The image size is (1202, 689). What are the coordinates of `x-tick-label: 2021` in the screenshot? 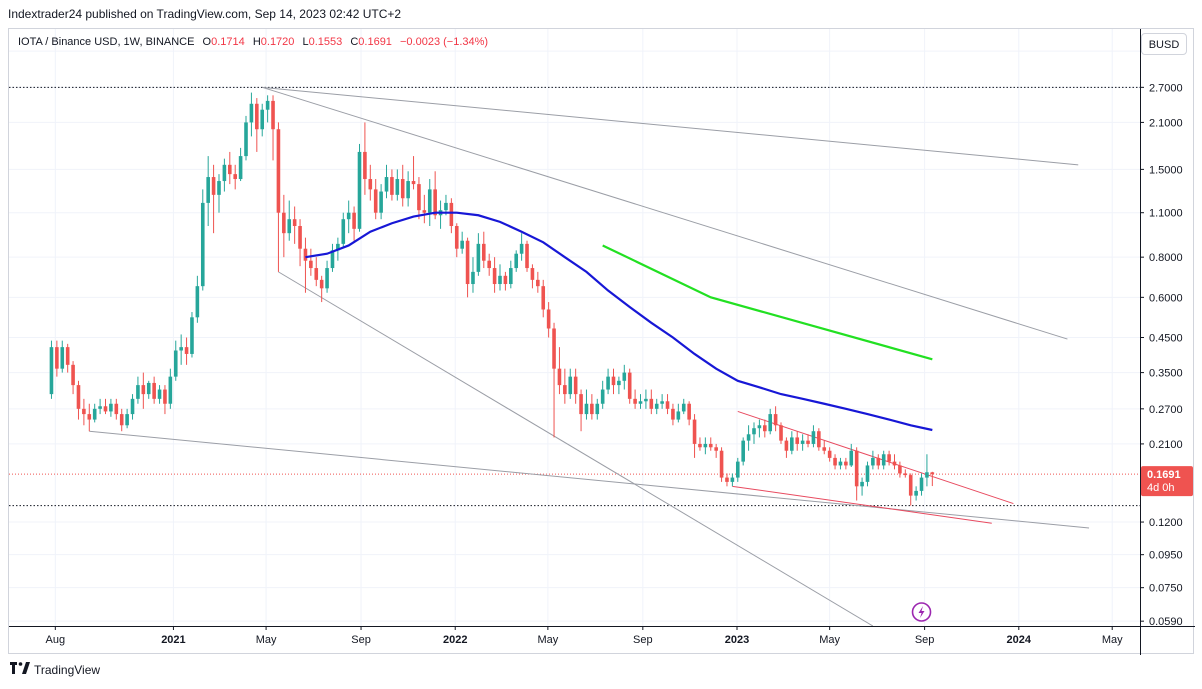 It's located at (173, 640).